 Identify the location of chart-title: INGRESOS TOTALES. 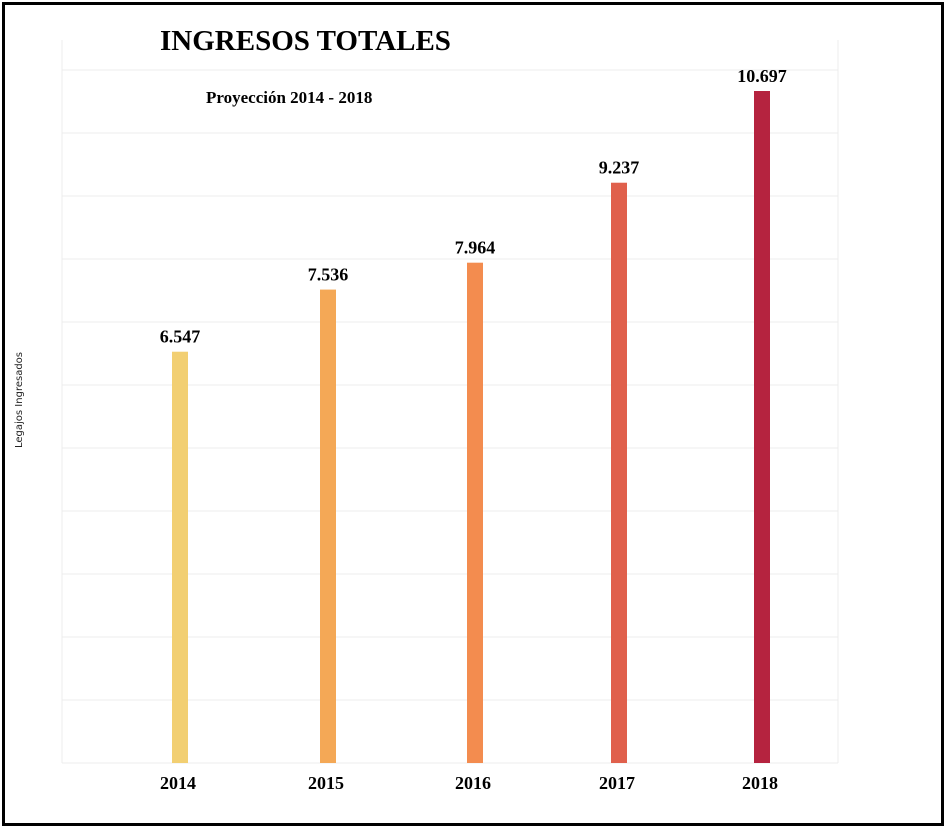
(305, 41).